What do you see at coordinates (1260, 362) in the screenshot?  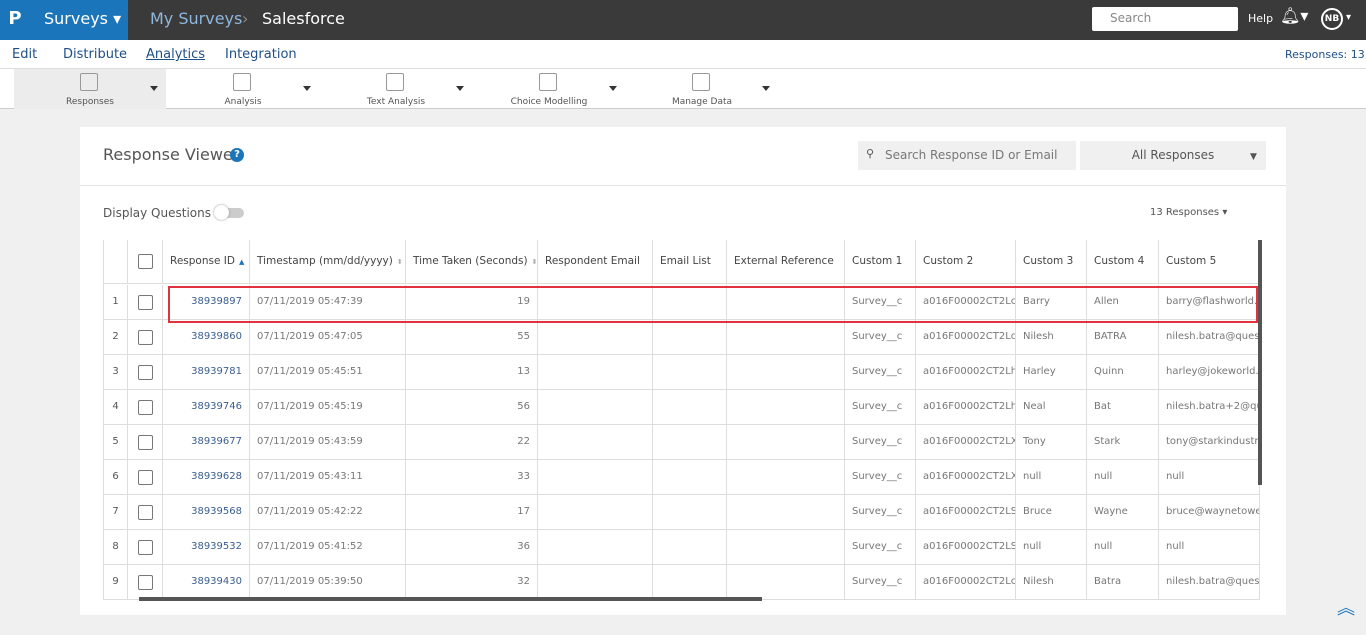 I see `vertical-scrollbar` at bounding box center [1260, 362].